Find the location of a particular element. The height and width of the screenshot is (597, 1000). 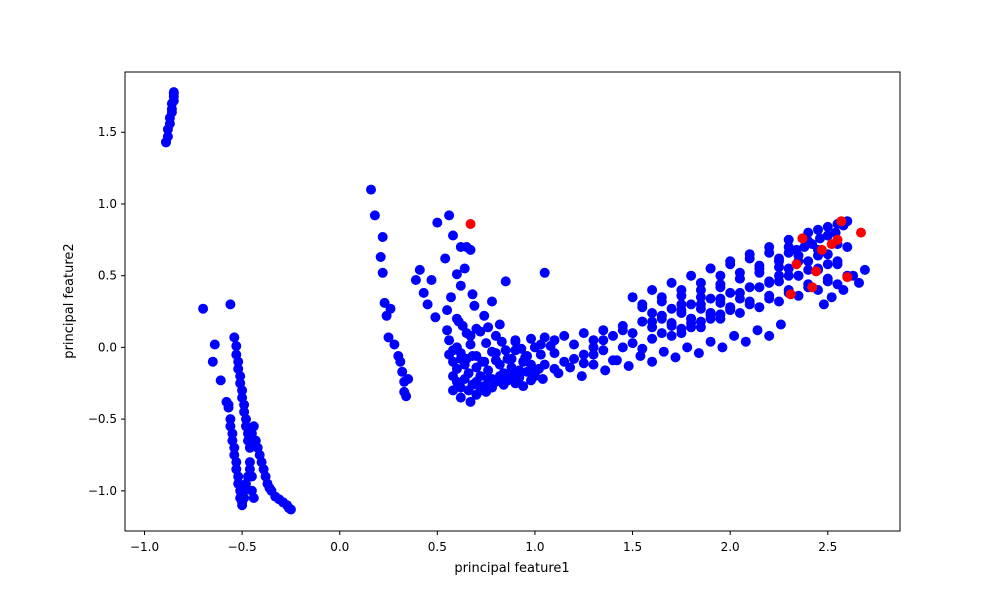

x-tick-label: 1.5 is located at coordinates (632, 547).